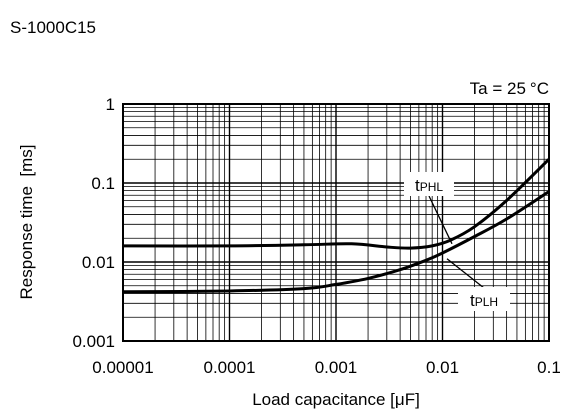 The height and width of the screenshot is (413, 568). What do you see at coordinates (336, 367) in the screenshot?
I see `x-tick-label: 0.001` at bounding box center [336, 367].